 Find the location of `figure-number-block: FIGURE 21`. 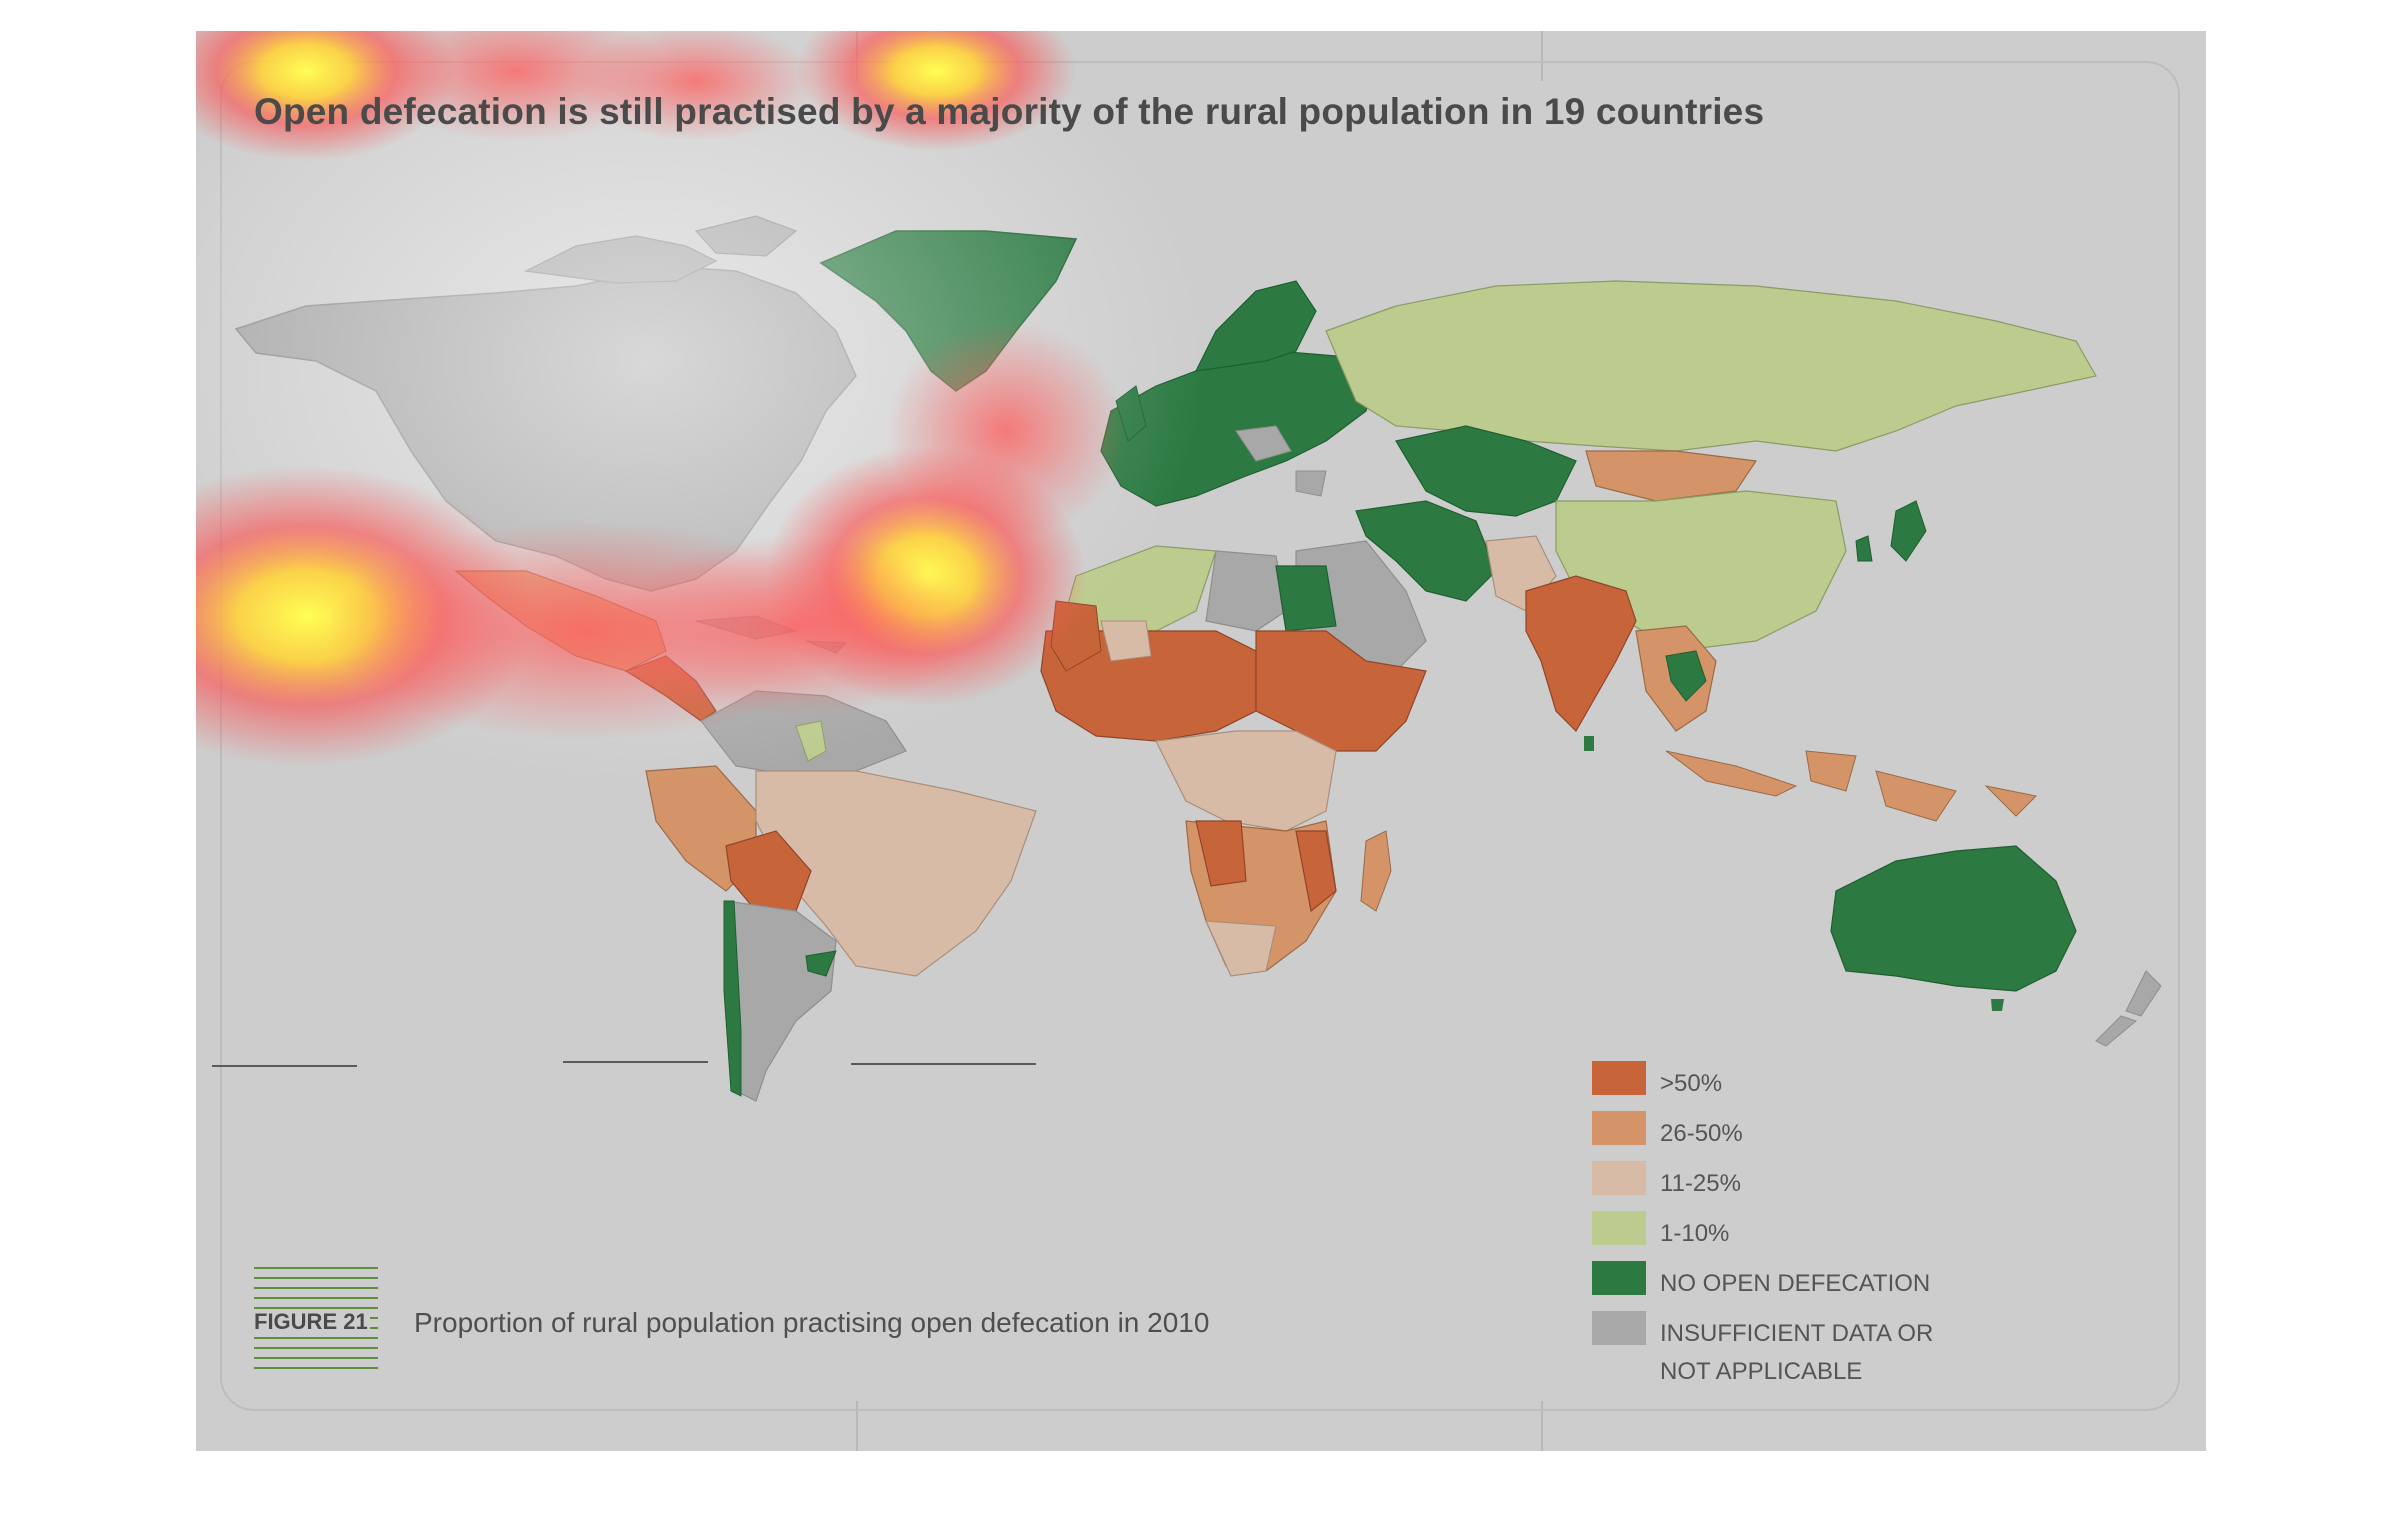

figure-number-block: FIGURE 21 is located at coordinates (316, 1323).